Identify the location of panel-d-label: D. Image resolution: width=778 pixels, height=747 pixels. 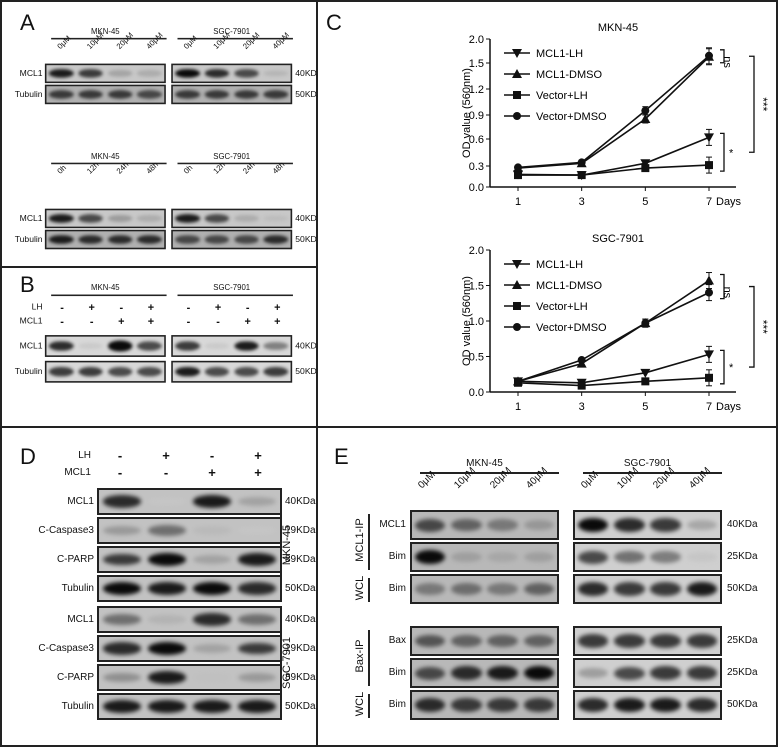
(28, 456).